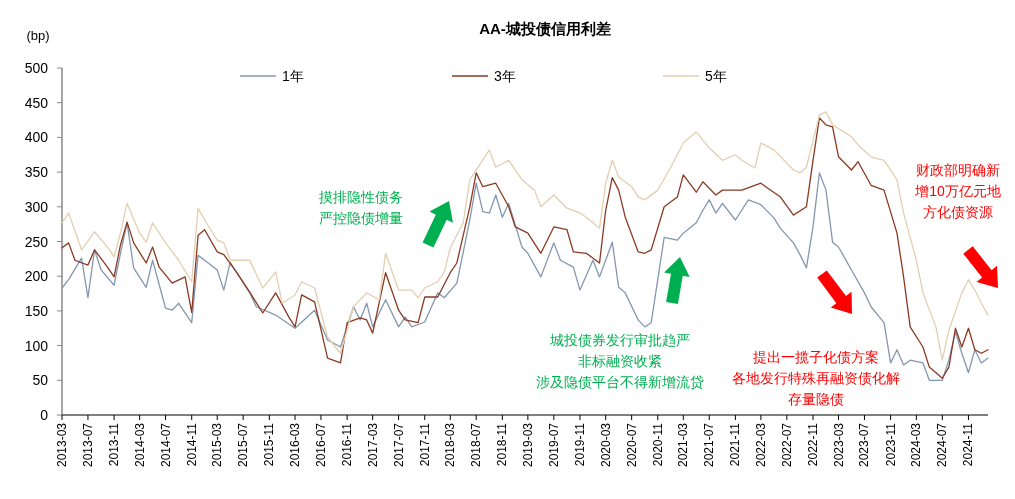 The height and width of the screenshot is (499, 1015). I want to click on y-tick-label: 200, so click(36, 276).